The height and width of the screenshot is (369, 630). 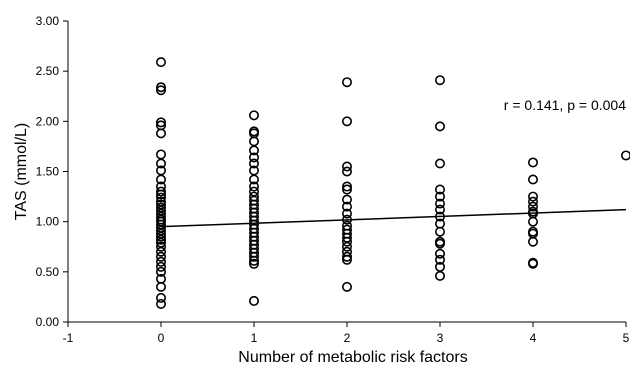 I want to click on y-axis-title: TAS (mmol/L), so click(x=21, y=171).